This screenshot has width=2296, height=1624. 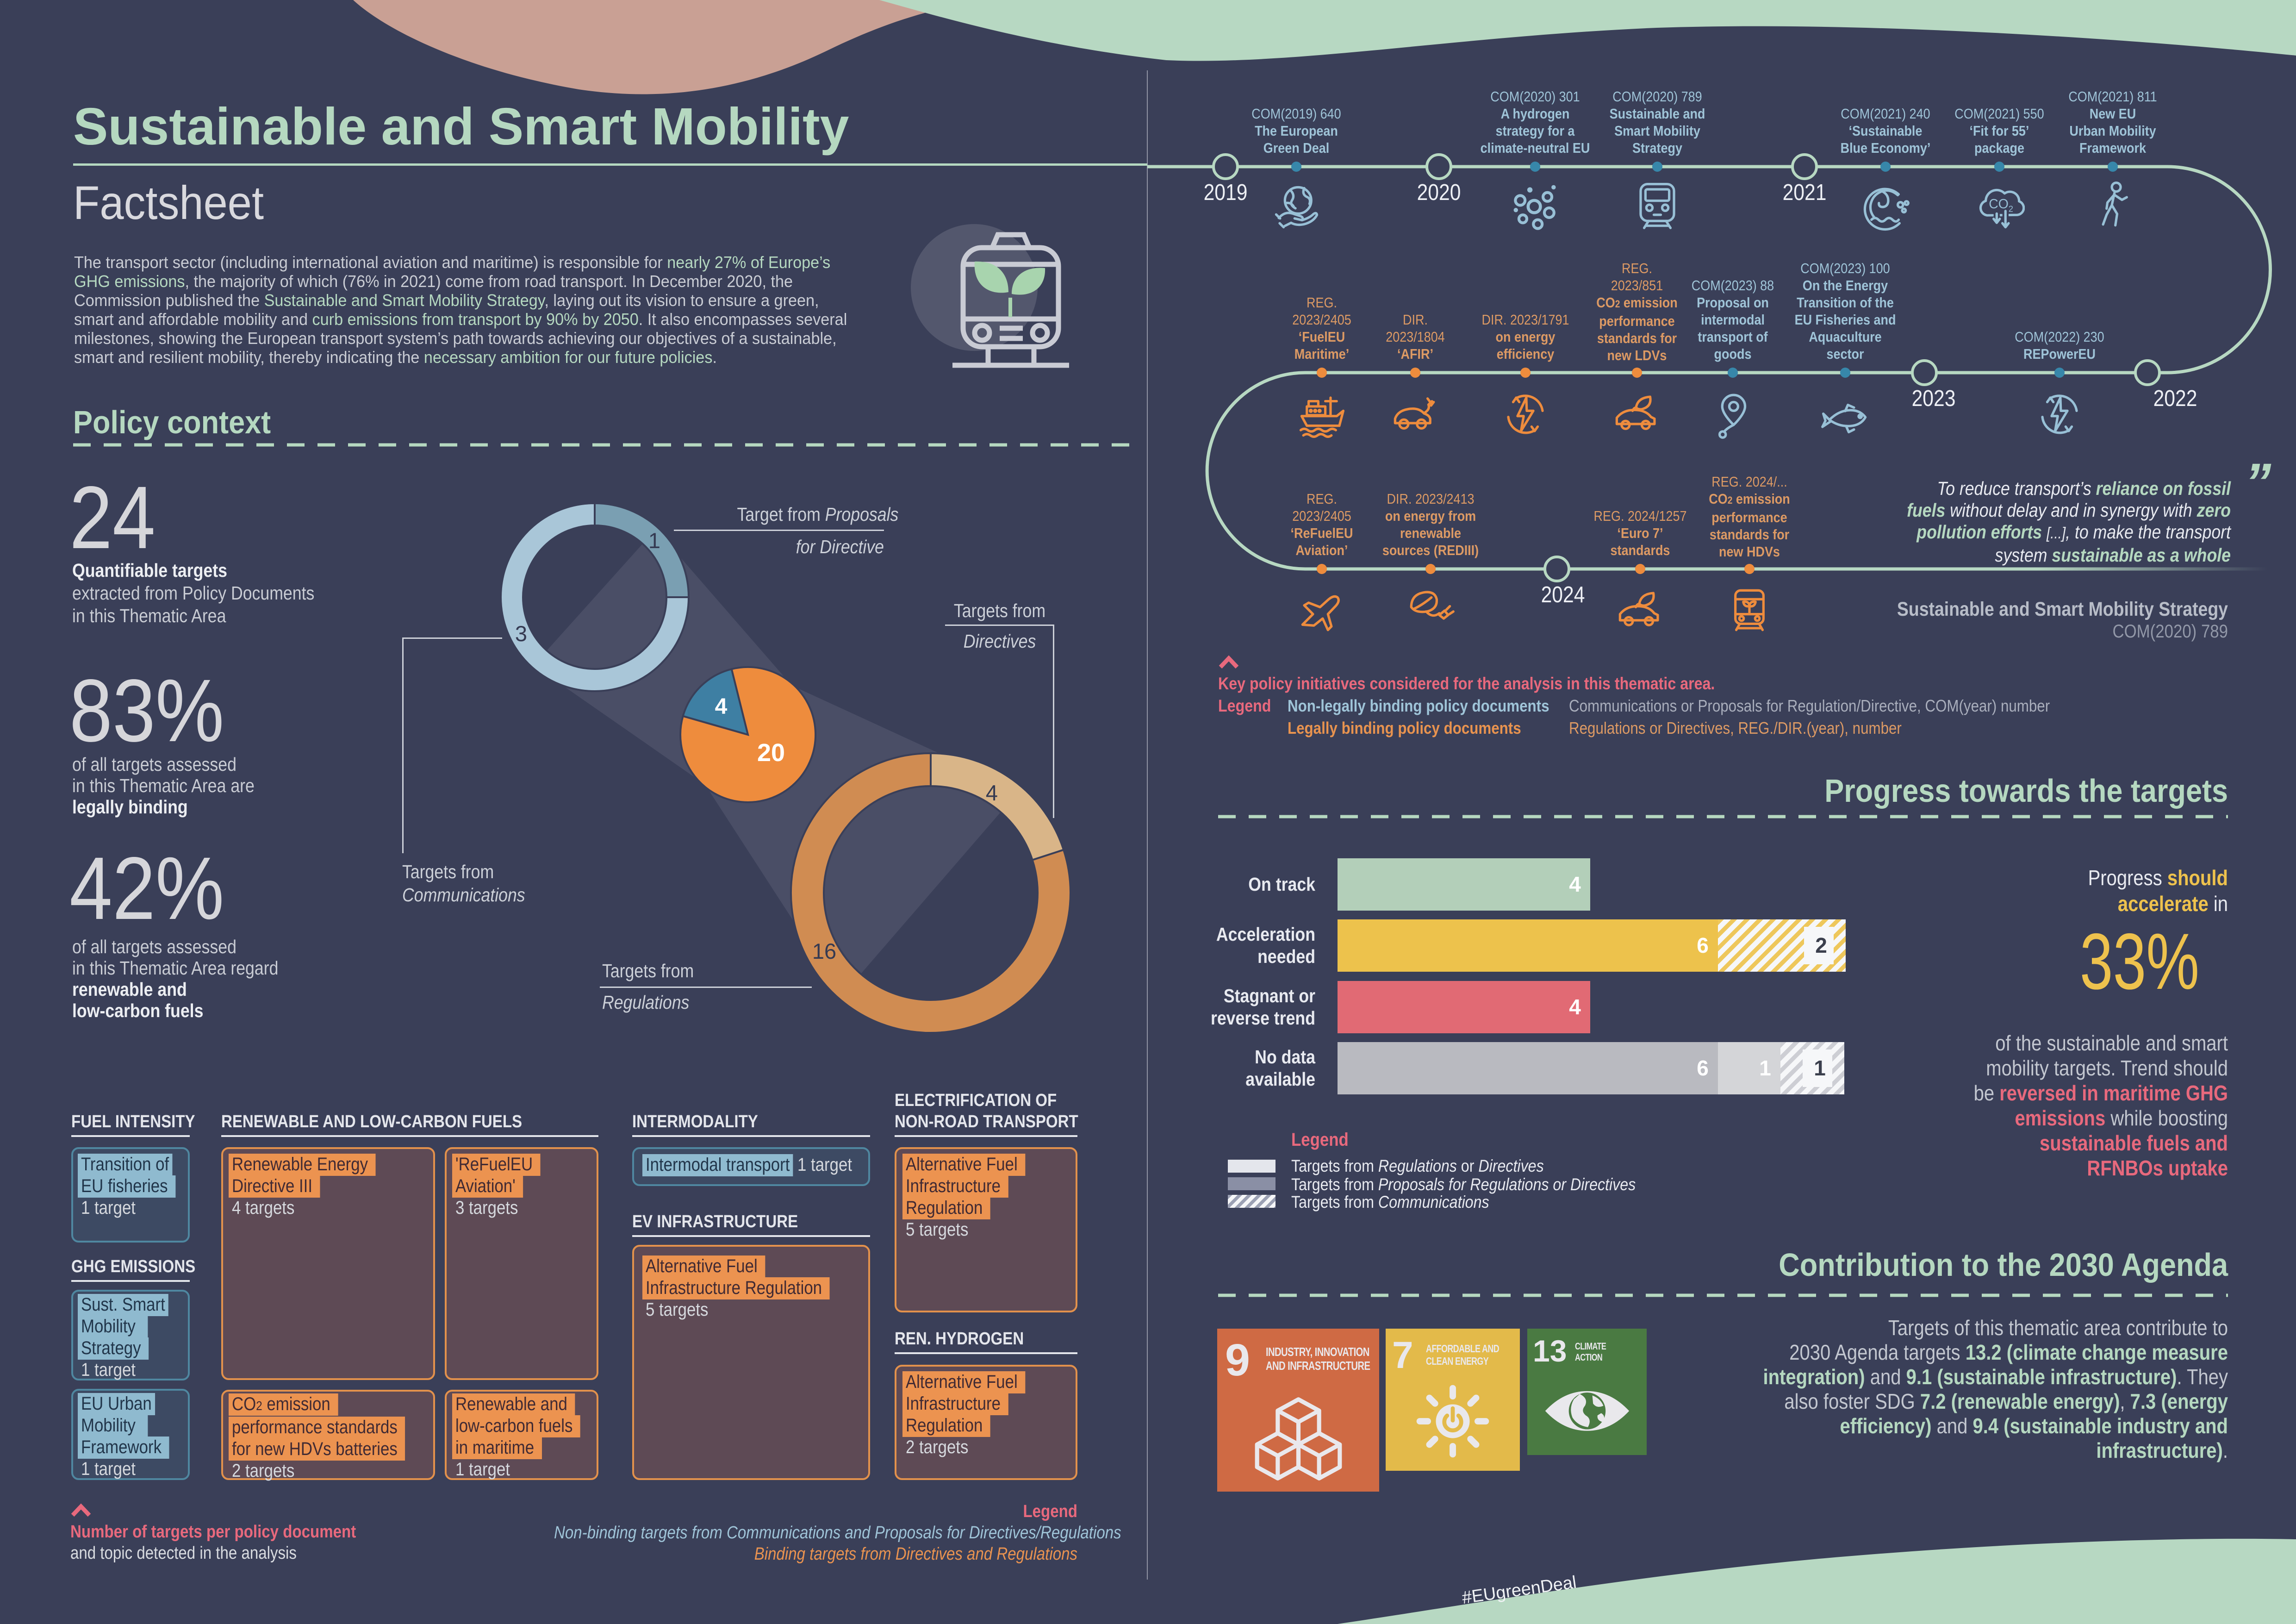 I want to click on svg-text: 20, so click(x=771, y=753).